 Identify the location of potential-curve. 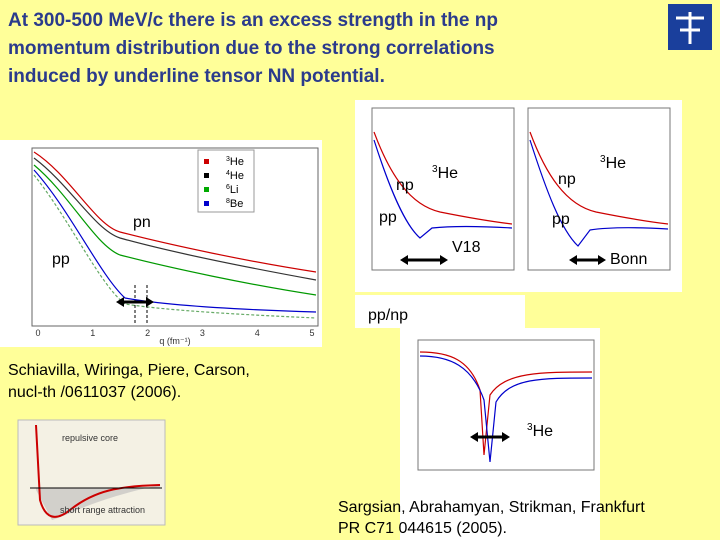
(98, 471).